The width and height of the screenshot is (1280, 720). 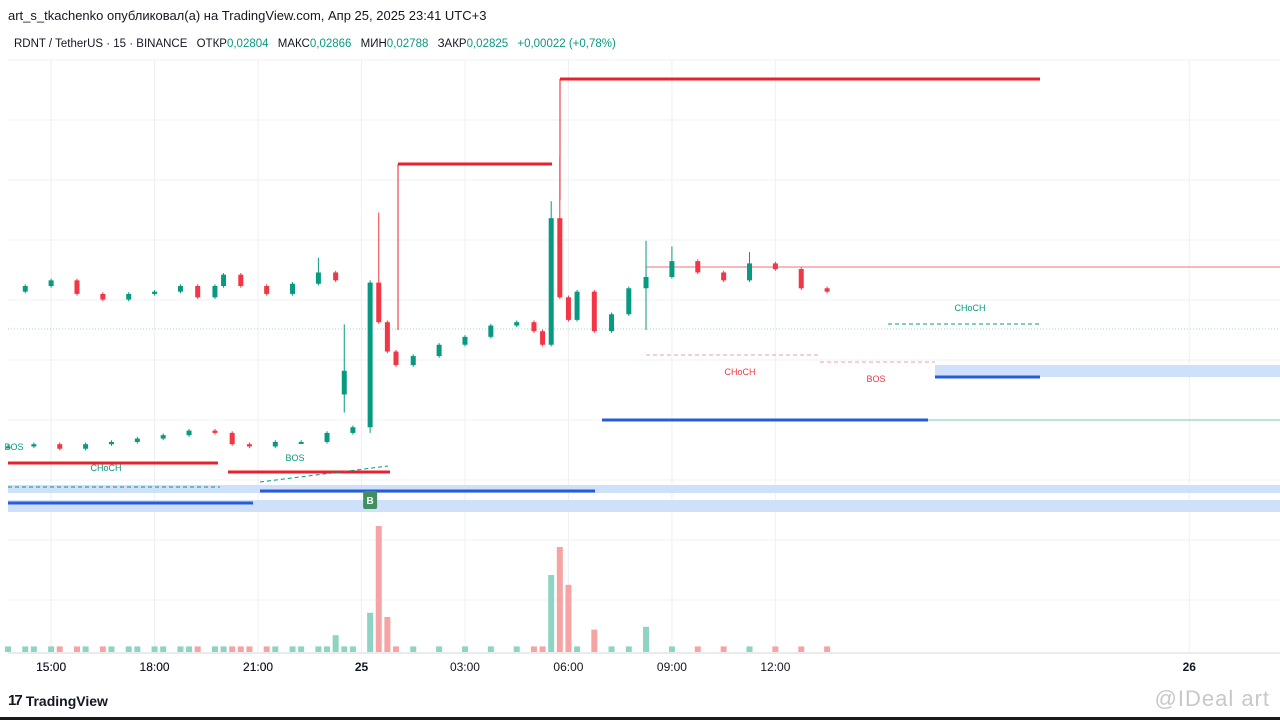 What do you see at coordinates (258, 667) in the screenshot?
I see `time-tick-label: 21:00` at bounding box center [258, 667].